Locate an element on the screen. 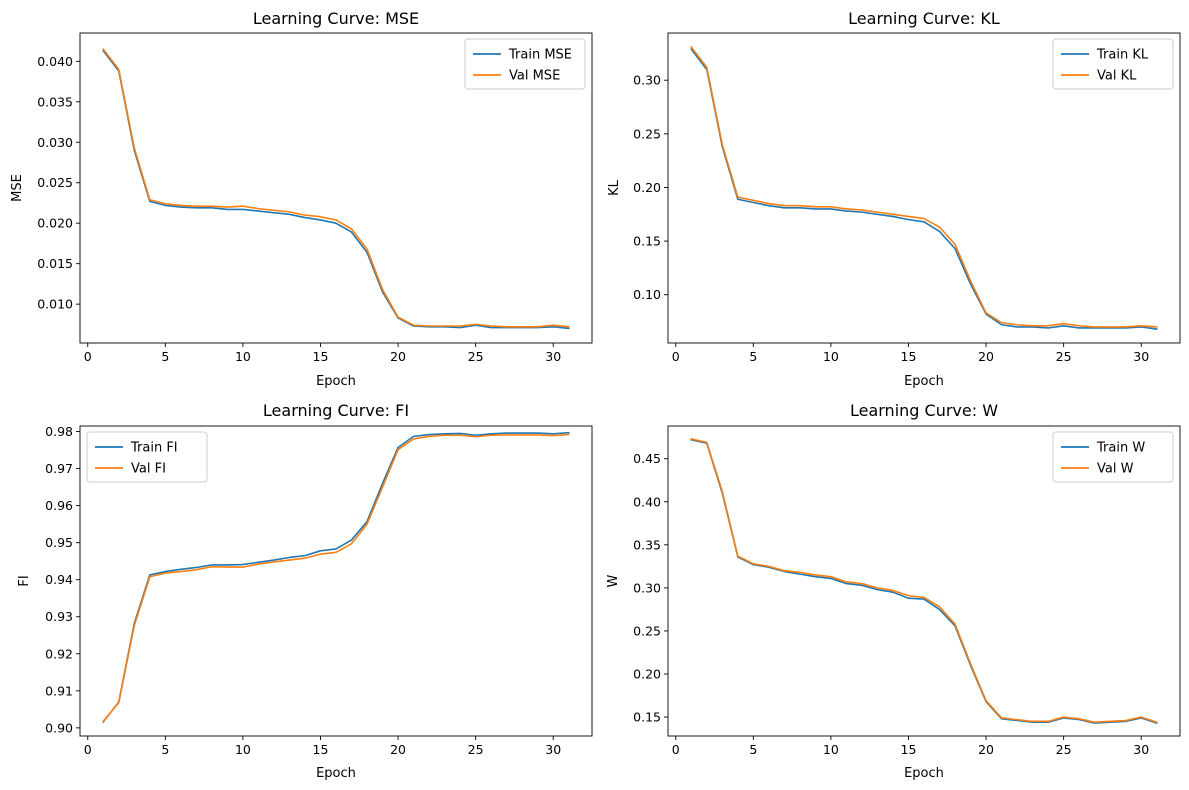 This screenshot has width=1189, height=790. y-tick-label: 0.040 is located at coordinates (55, 61).